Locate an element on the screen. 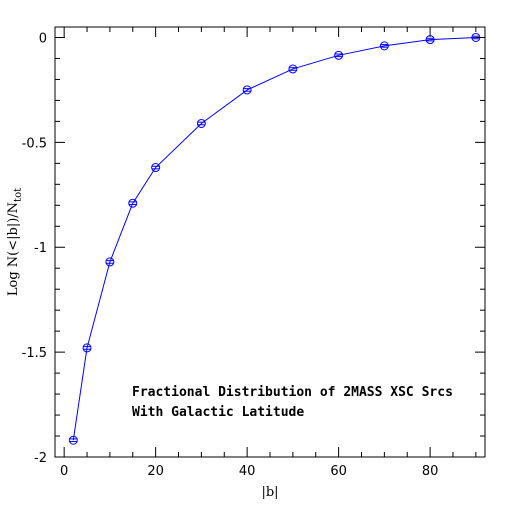  x-tick-label: 80 is located at coordinates (430, 471).